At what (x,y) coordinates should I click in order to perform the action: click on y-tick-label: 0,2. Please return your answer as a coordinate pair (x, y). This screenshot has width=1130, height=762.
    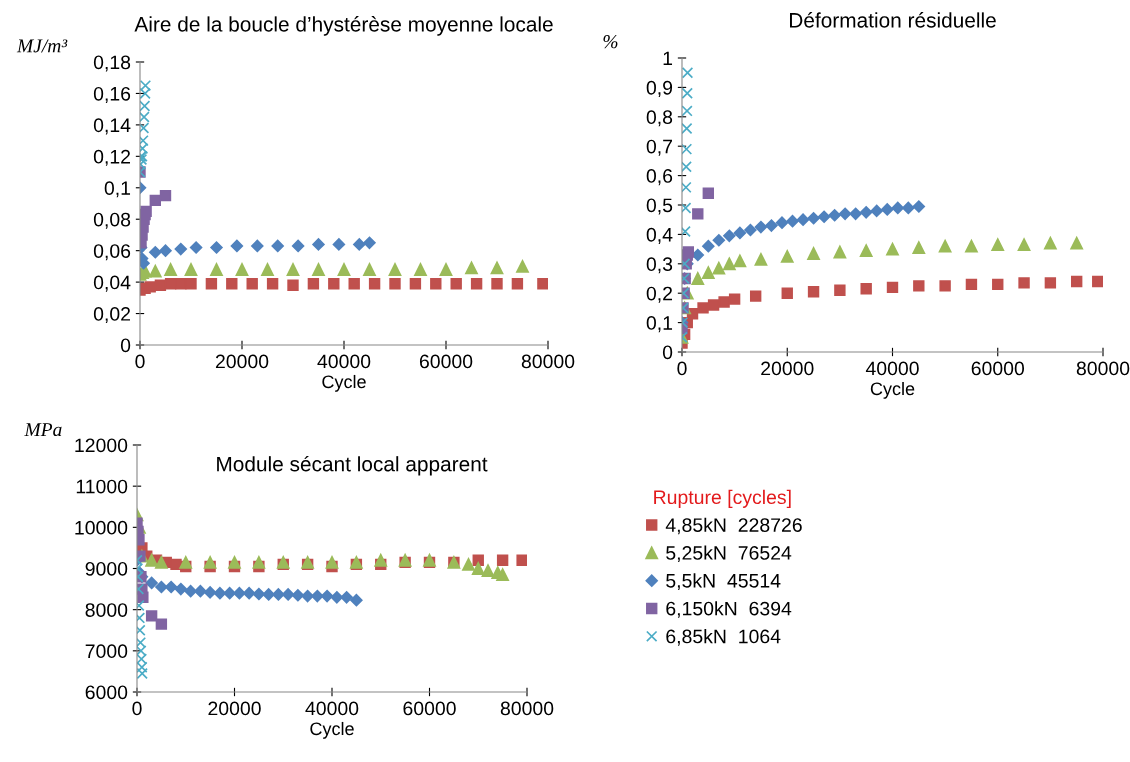
    Looking at the image, I should click on (659, 294).